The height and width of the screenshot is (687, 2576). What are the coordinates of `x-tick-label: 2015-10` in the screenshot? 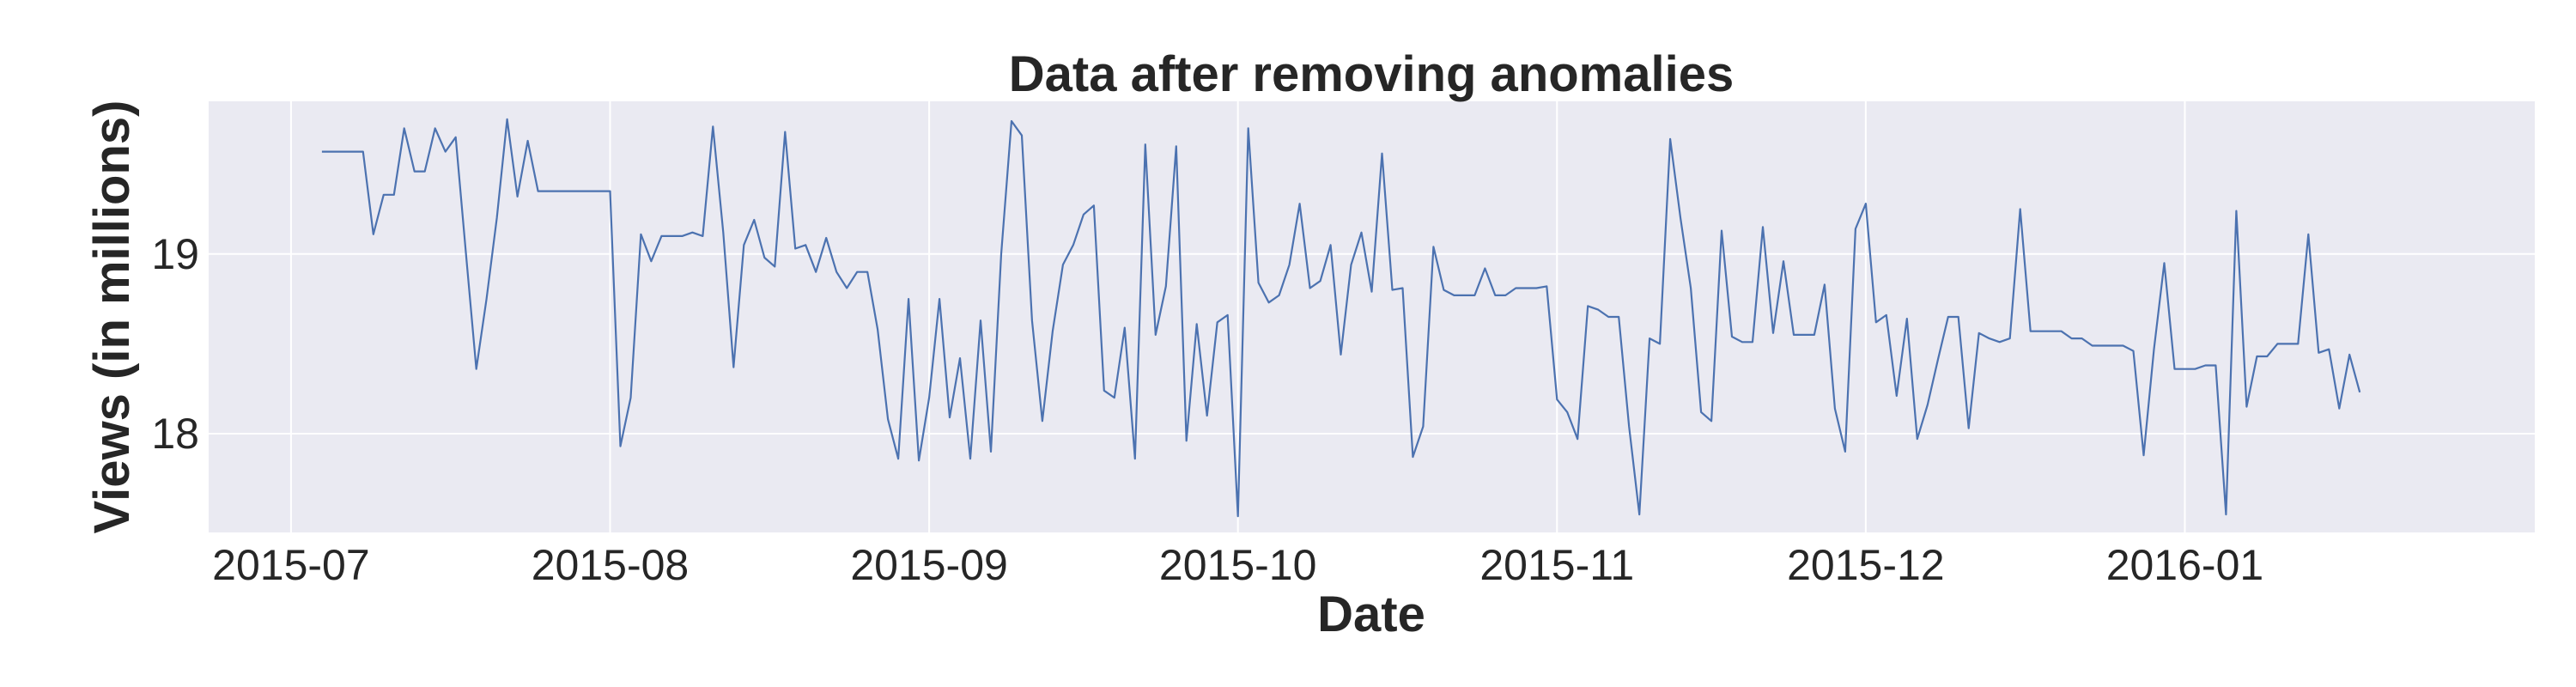 It's located at (1238, 565).